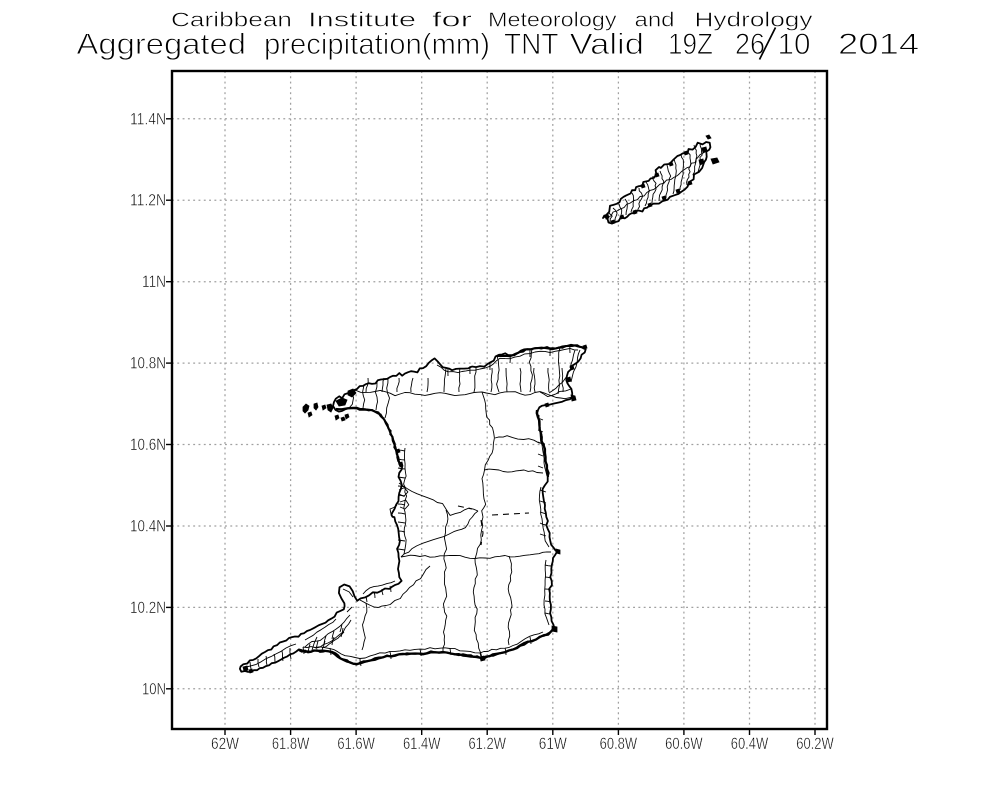 This screenshot has width=1000, height=800. Describe the element at coordinates (231, 19) in the screenshot. I see `svg-text: Caribbean` at that location.